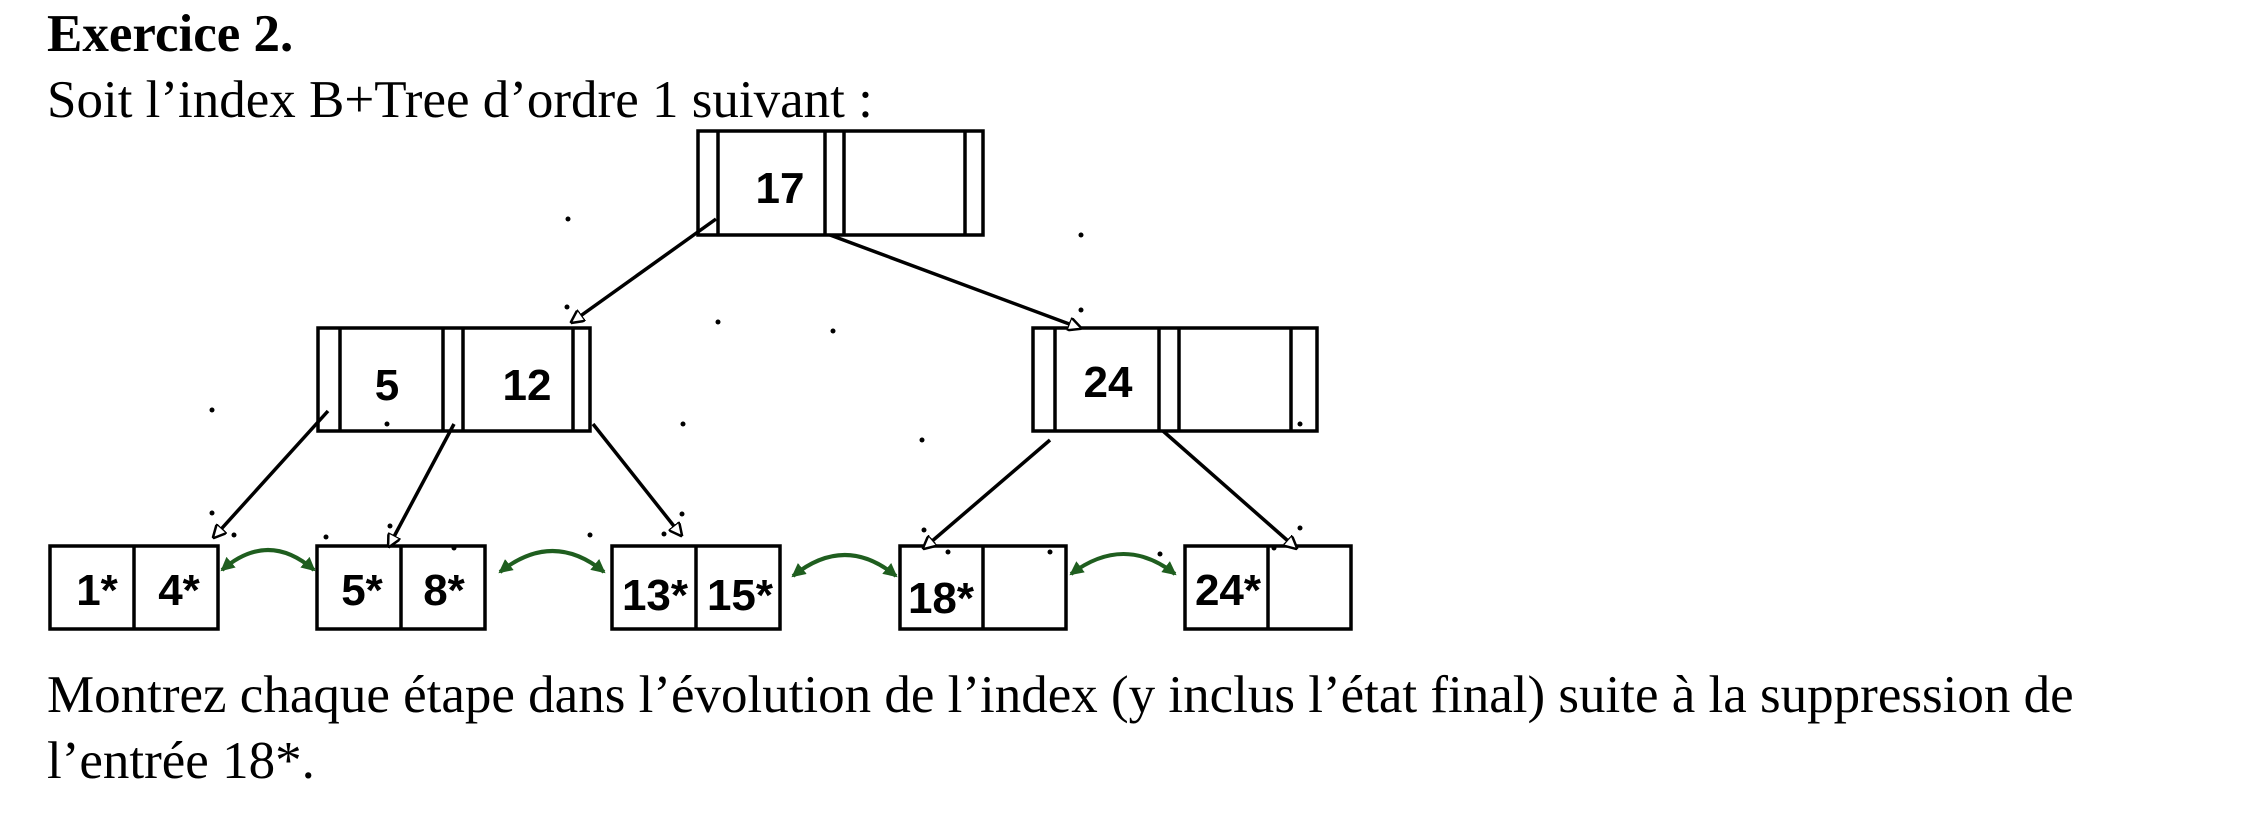  What do you see at coordinates (645, 269) in the screenshot?
I see `pointer-root-to-left` at bounding box center [645, 269].